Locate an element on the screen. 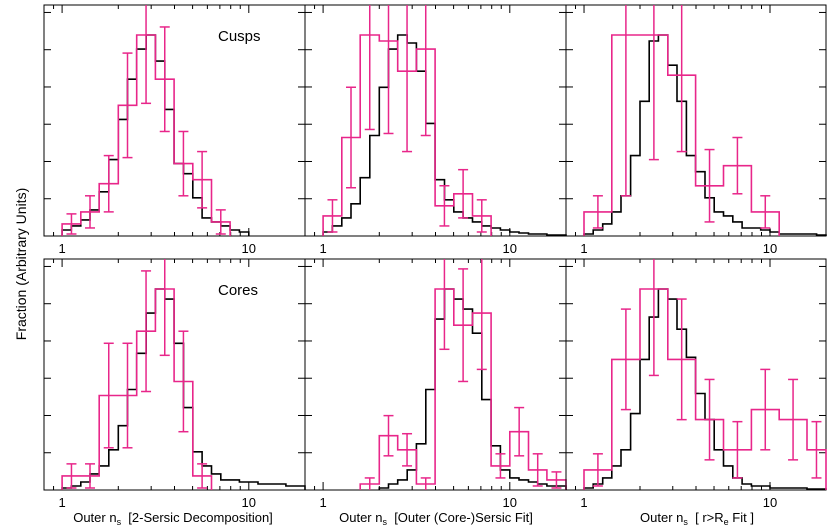 The image size is (830, 528). xlabel-subscript-2: e is located at coordinates (726, 522).